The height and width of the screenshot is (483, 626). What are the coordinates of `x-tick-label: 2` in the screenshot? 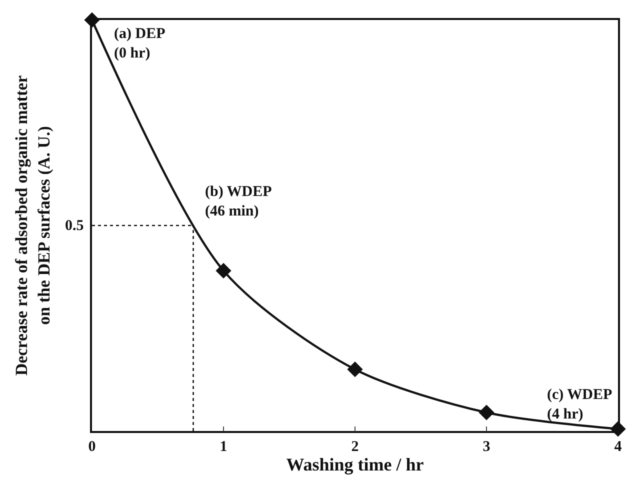 It's located at (355, 446).